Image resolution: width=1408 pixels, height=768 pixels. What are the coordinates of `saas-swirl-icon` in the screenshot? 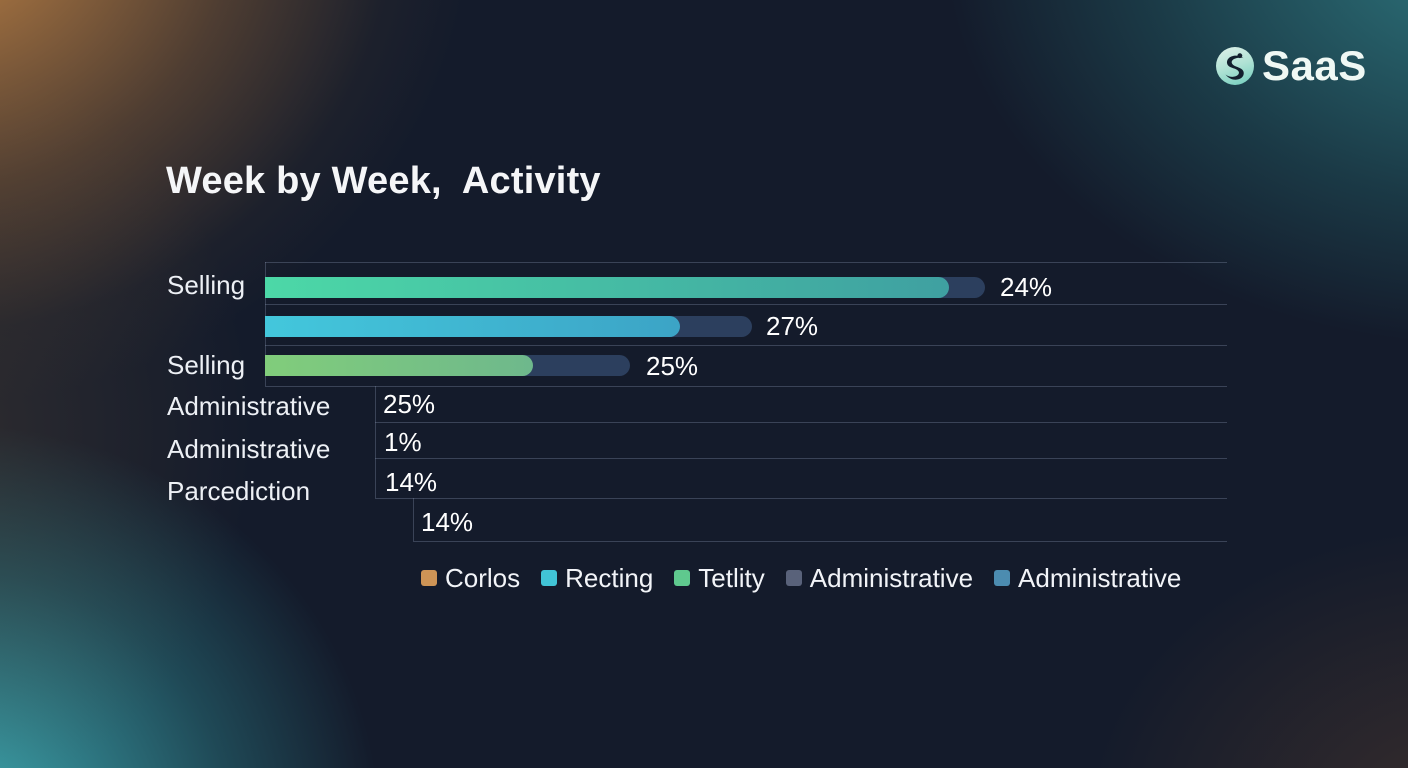 It's located at (1235, 66).